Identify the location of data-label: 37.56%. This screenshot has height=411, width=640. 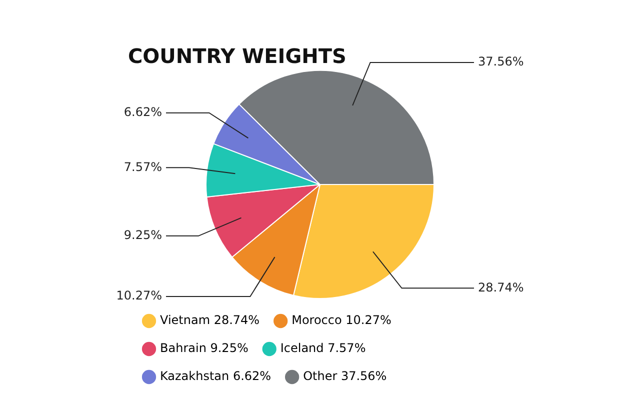
(501, 61).